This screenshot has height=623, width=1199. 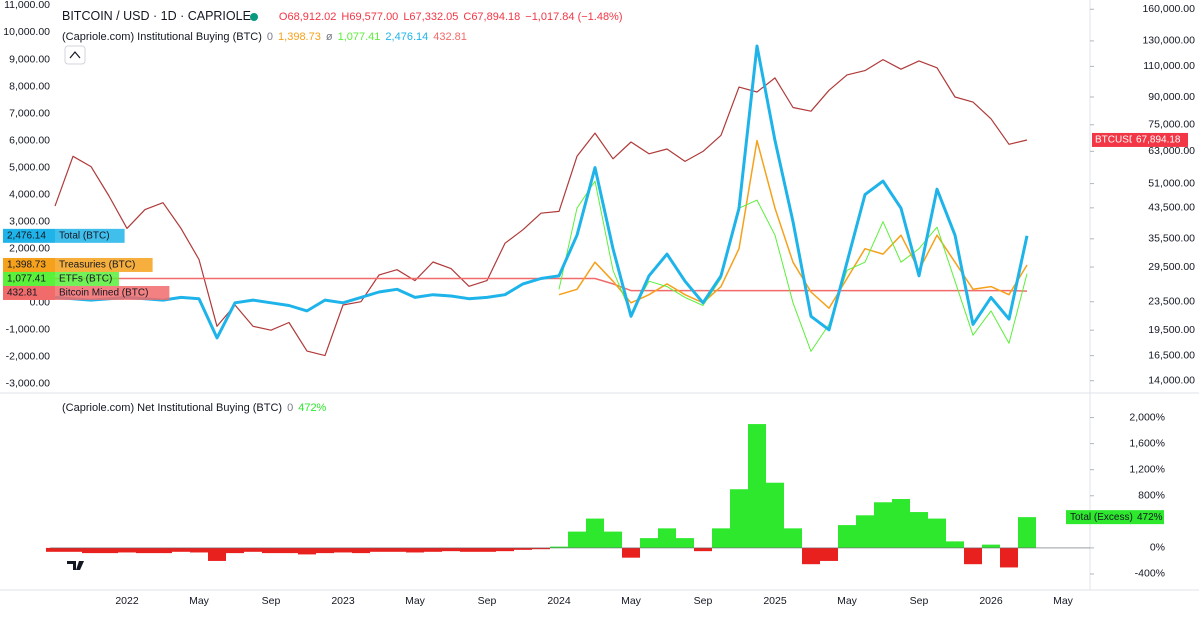 I want to click on tag-value: 472%, so click(x=1150, y=517).